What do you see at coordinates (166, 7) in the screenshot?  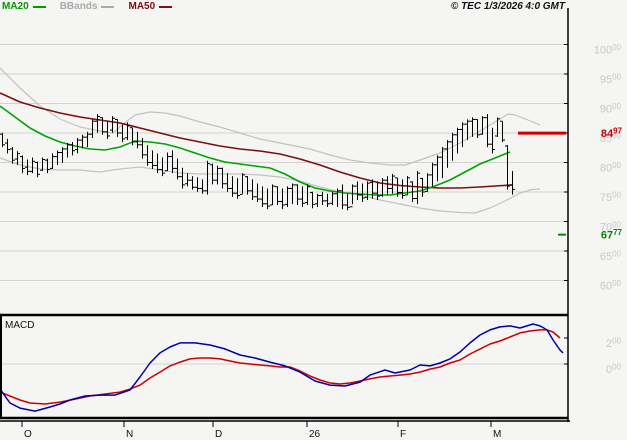 I see `ma50-line-swatch` at bounding box center [166, 7].